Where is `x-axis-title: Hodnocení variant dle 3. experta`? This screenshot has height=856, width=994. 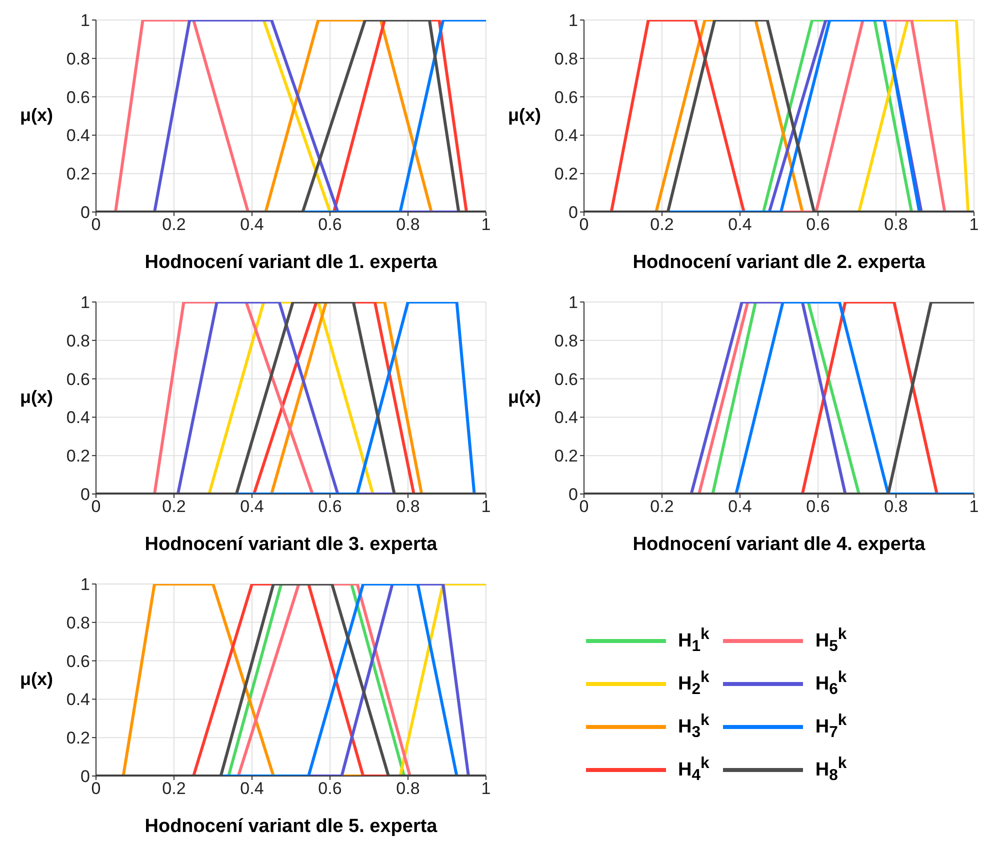 x-axis-title: Hodnocení variant dle 3. experta is located at coordinates (291, 544).